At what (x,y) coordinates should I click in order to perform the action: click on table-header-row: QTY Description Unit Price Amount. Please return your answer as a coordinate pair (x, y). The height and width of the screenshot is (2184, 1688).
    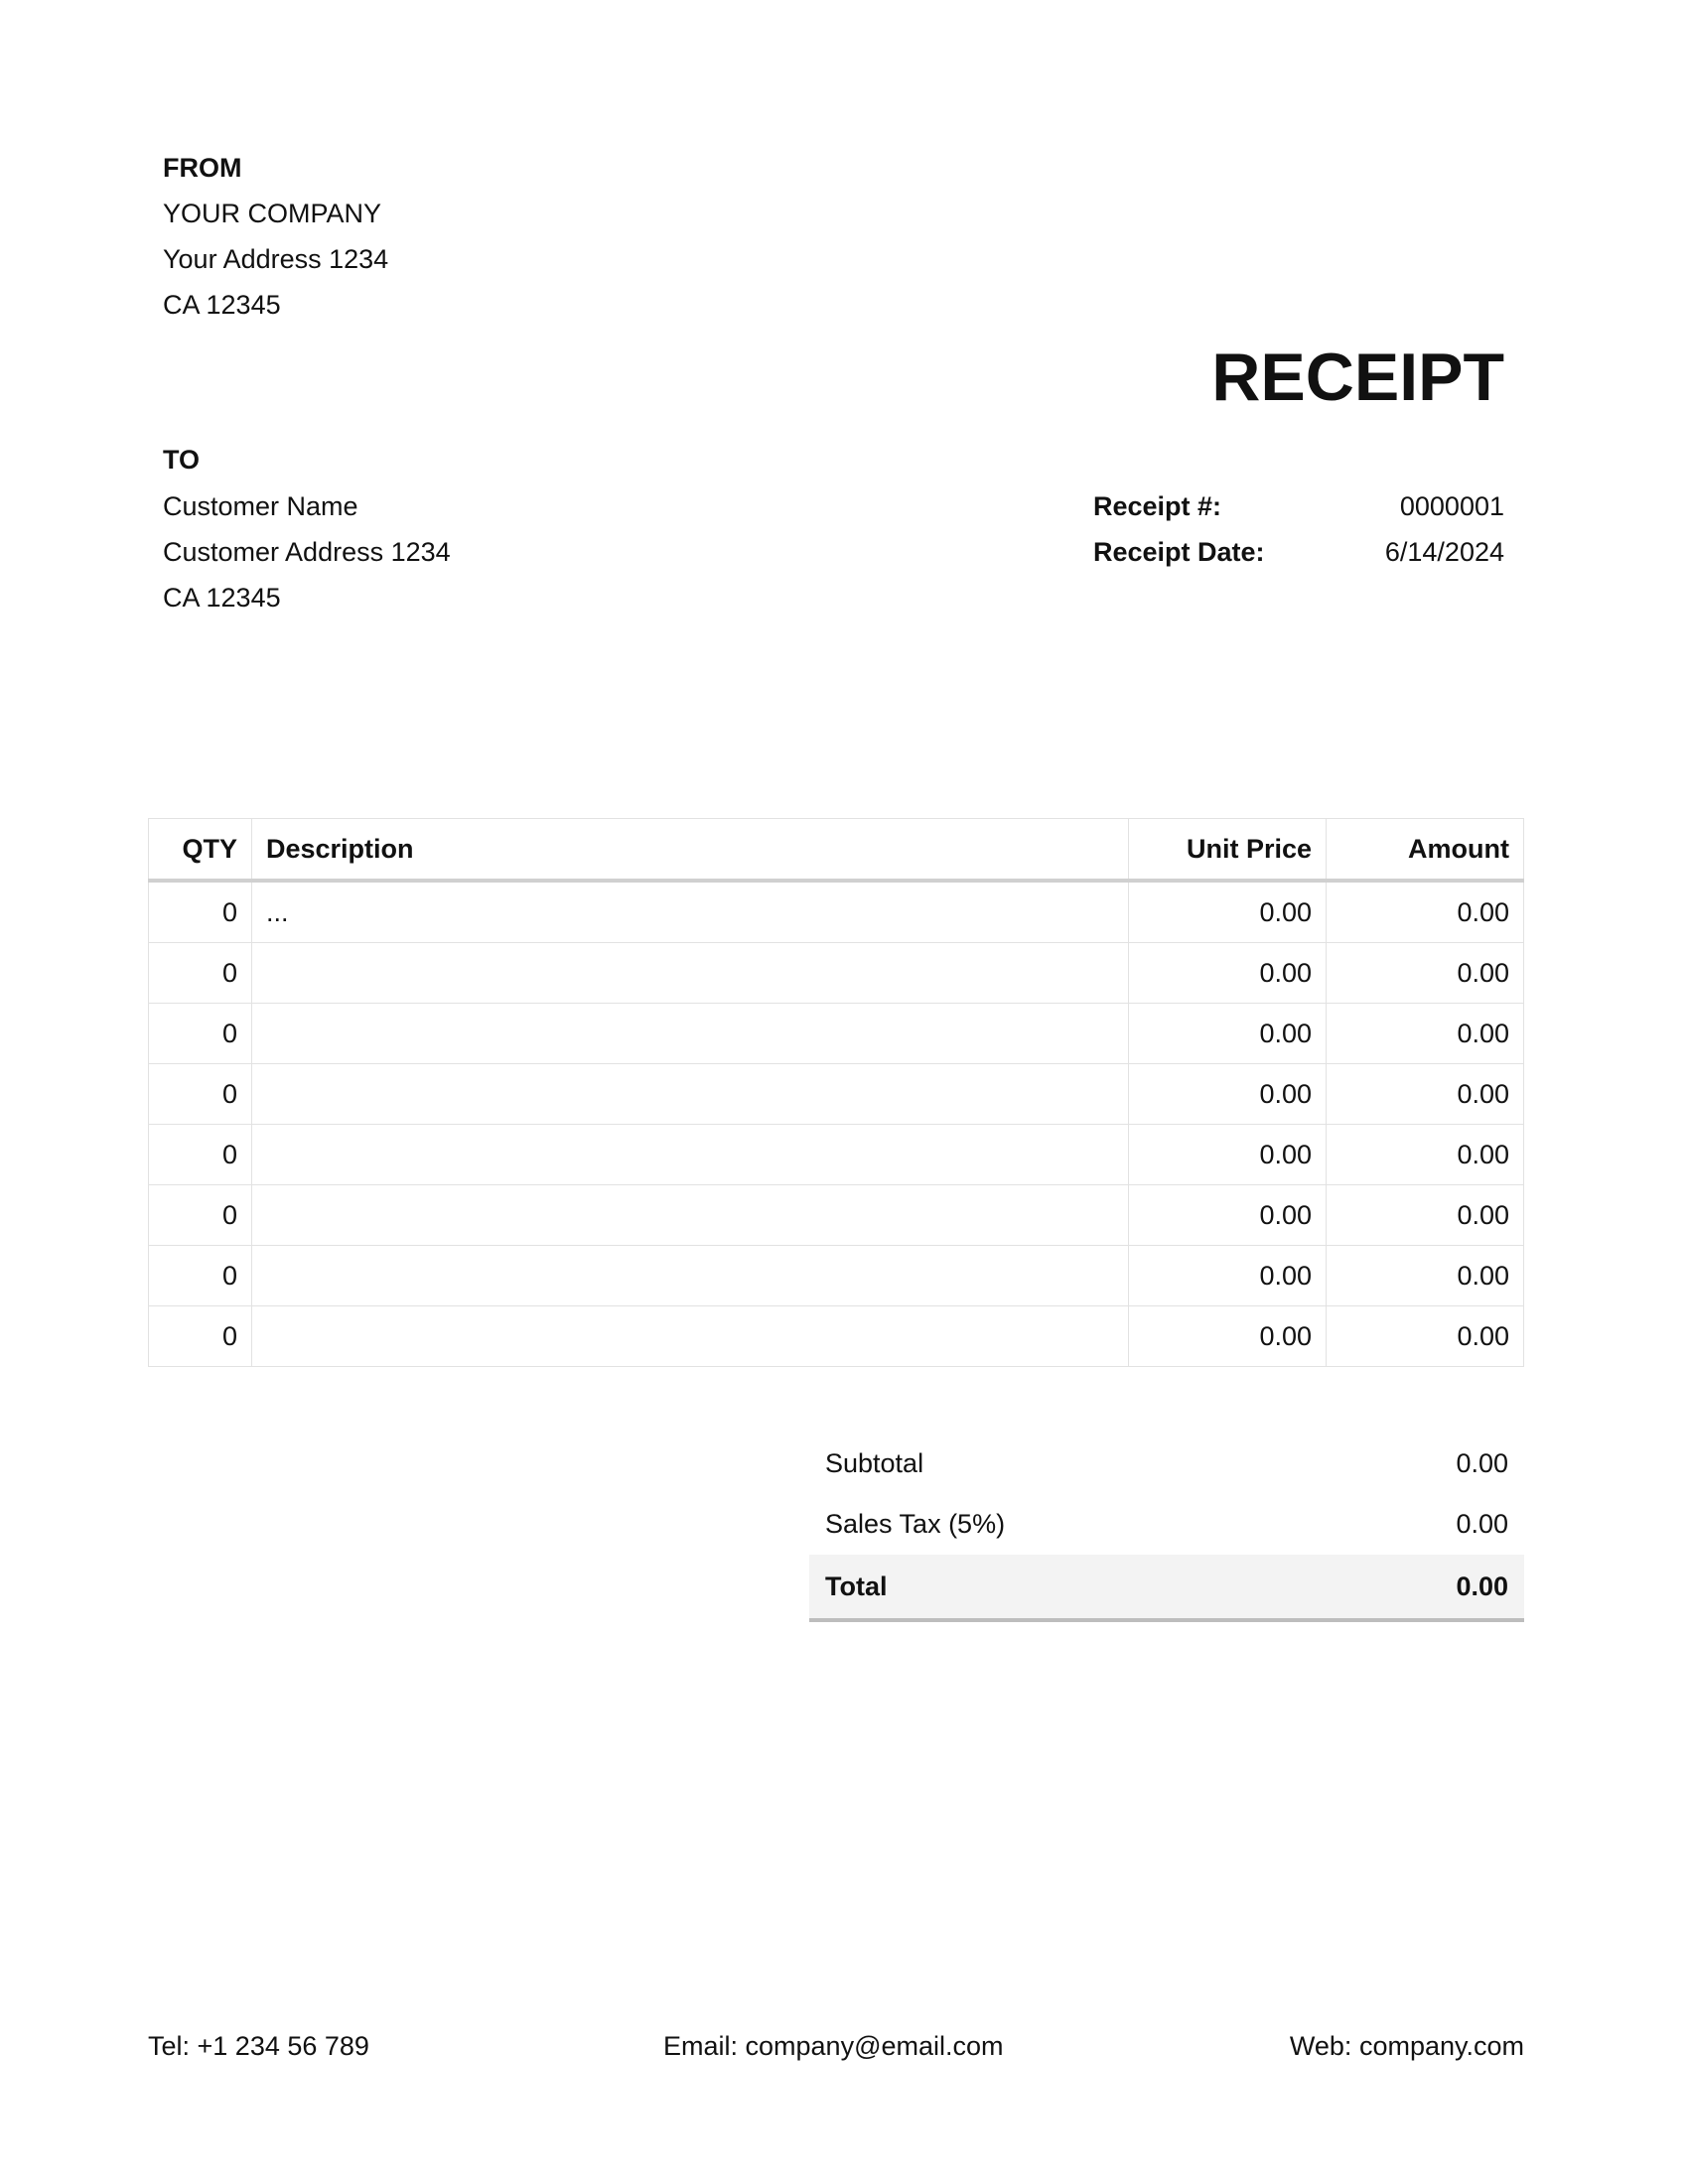
    Looking at the image, I should click on (836, 850).